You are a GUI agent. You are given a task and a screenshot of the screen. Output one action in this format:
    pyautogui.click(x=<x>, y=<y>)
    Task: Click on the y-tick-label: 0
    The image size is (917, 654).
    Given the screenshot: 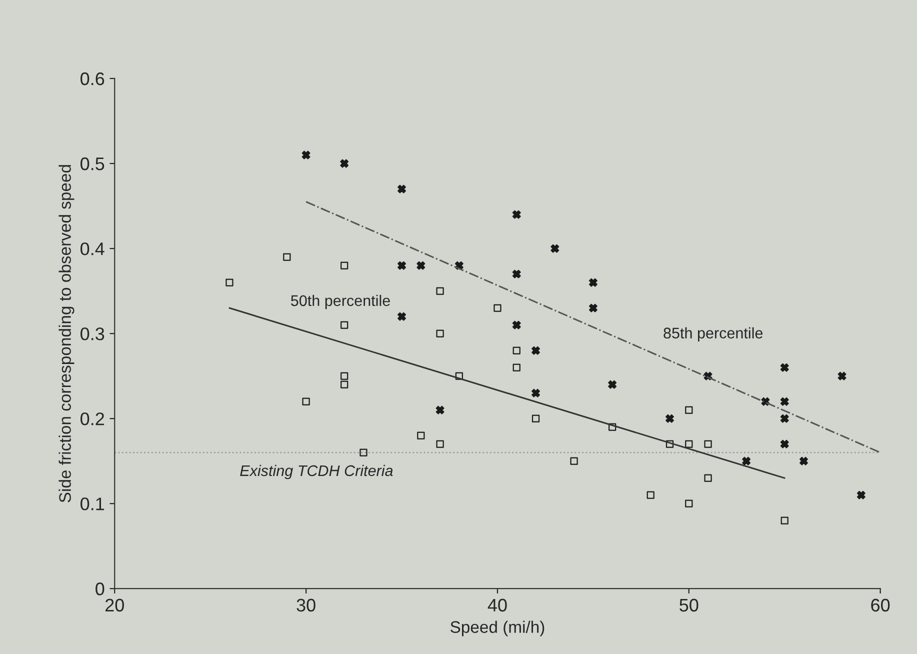 What is the action you would take?
    pyautogui.click(x=100, y=589)
    